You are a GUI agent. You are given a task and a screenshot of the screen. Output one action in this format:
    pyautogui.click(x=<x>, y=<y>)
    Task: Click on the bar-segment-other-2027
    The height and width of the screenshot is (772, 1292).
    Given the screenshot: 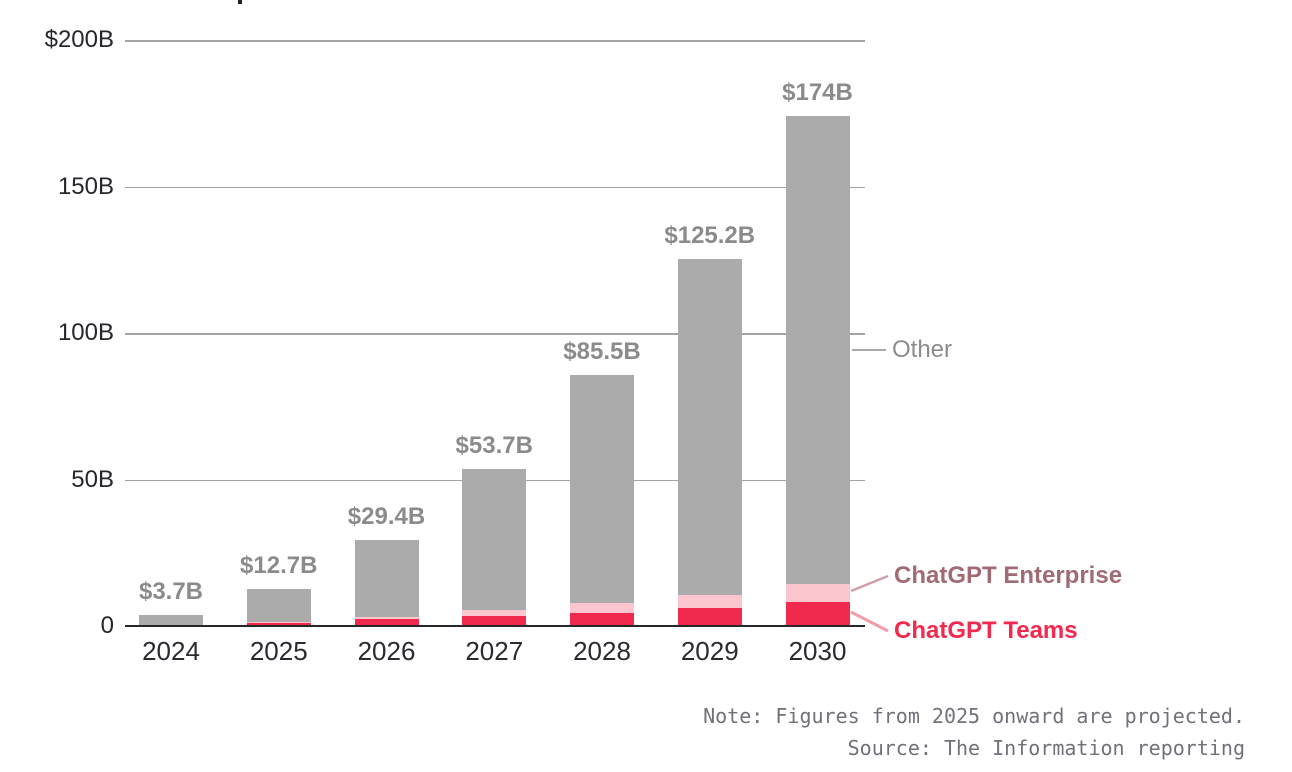 What is the action you would take?
    pyautogui.click(x=494, y=539)
    